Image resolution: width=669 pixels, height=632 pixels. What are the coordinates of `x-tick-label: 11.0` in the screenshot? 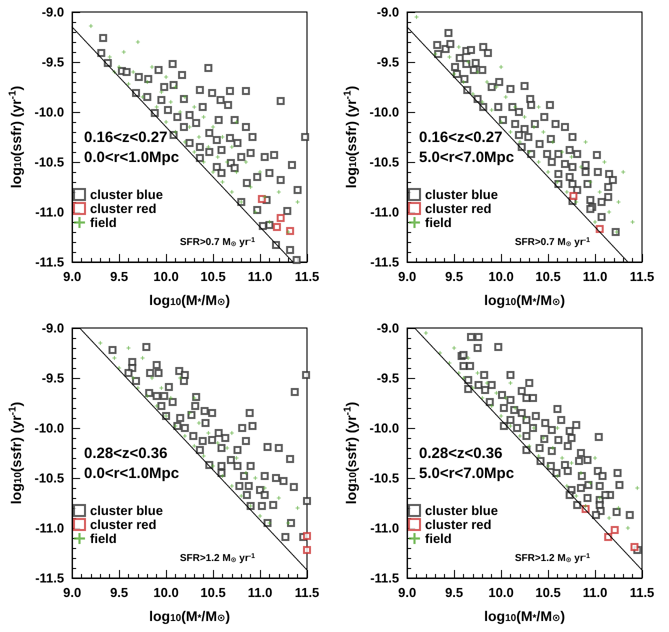 It's located at (260, 276).